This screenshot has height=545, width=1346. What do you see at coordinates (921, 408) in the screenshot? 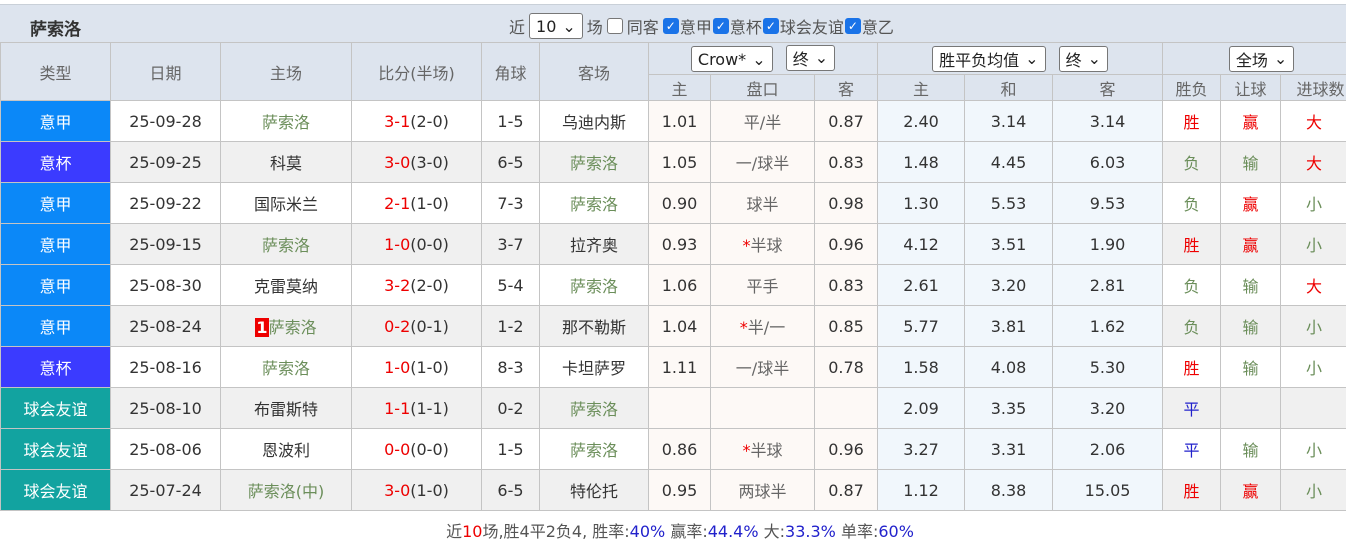
I see `eu-home-odds: 2.09` at bounding box center [921, 408].